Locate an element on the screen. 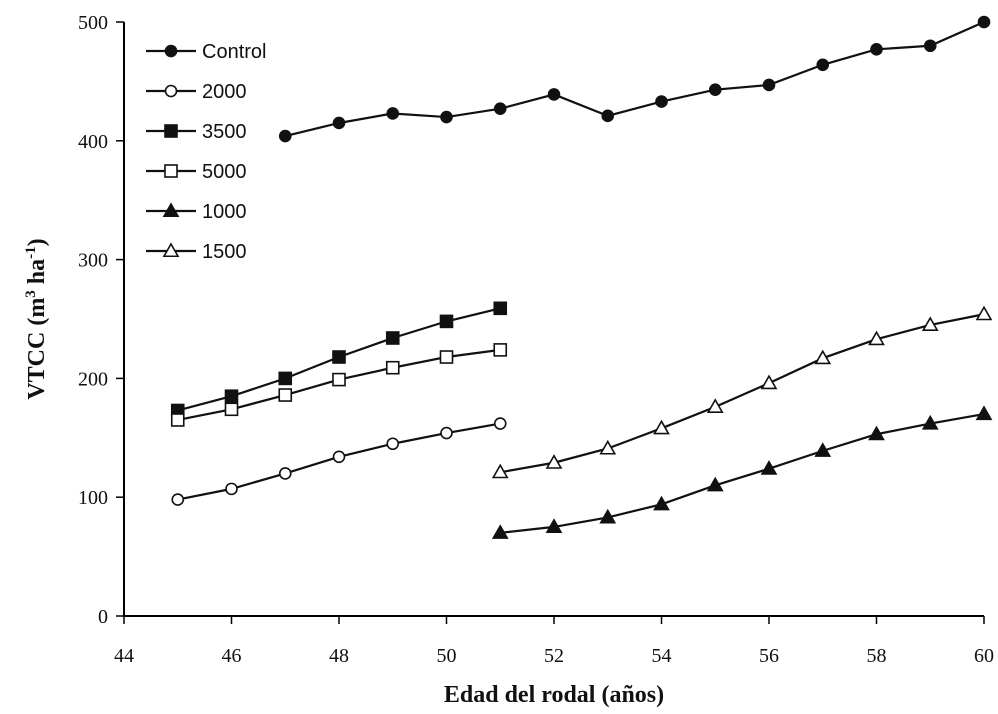 The image size is (998, 714). x-tick-label: 48 is located at coordinates (339, 656).